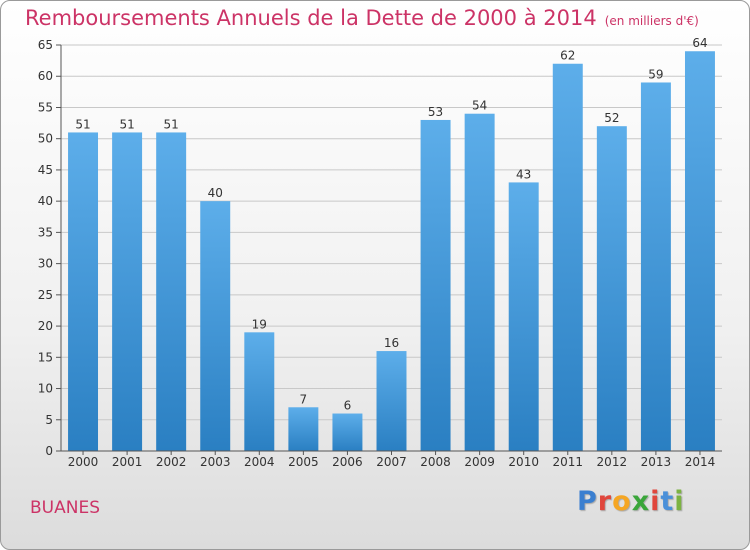 Image resolution: width=750 pixels, height=550 pixels. Describe the element at coordinates (622, 501) in the screenshot. I see `logo-letter: o` at that location.